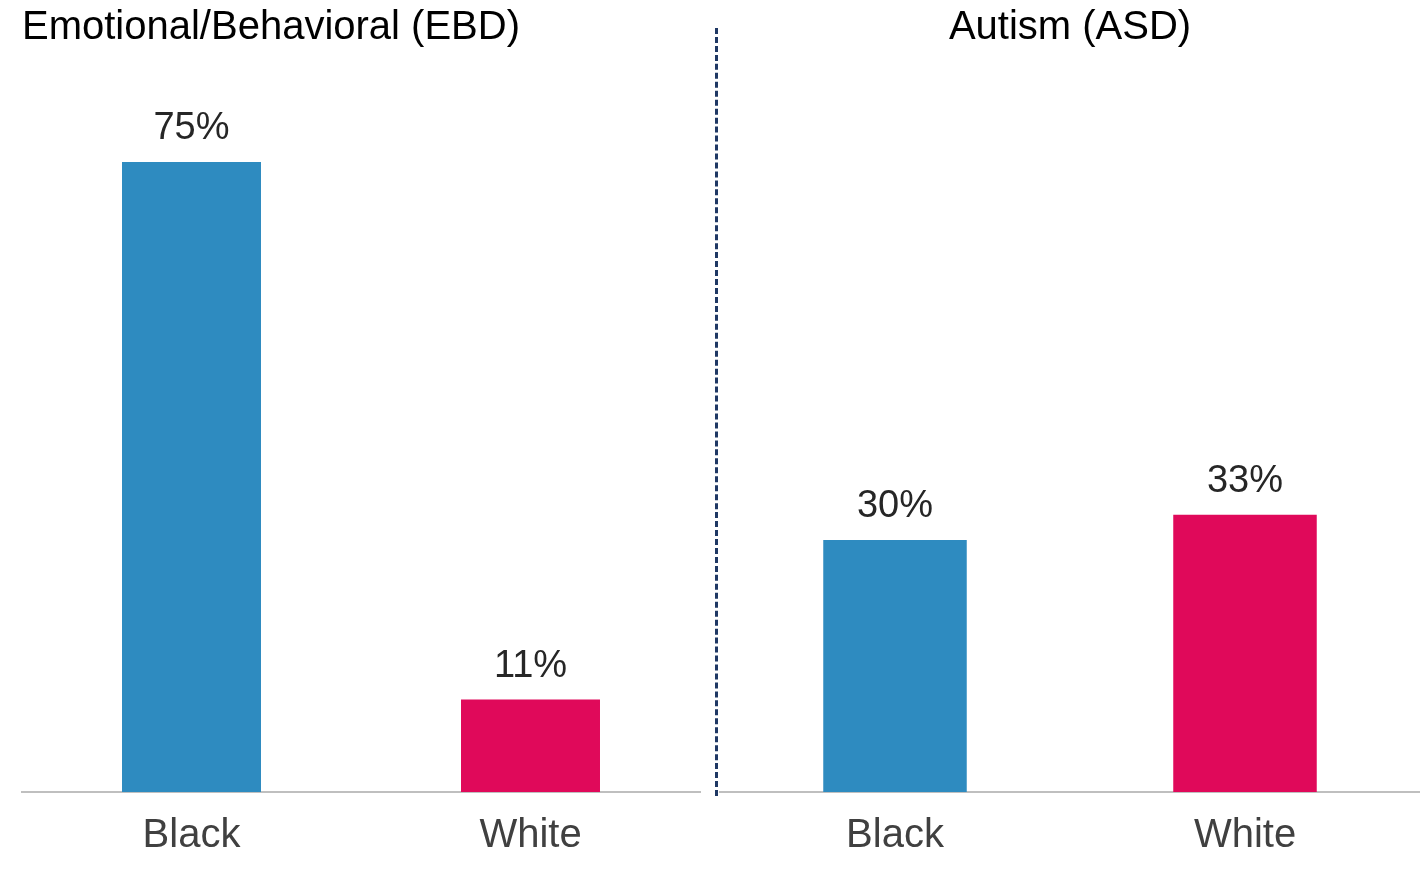 The height and width of the screenshot is (880, 1420). What do you see at coordinates (1070, 25) in the screenshot?
I see `chart-title: Autism (ASD)` at bounding box center [1070, 25].